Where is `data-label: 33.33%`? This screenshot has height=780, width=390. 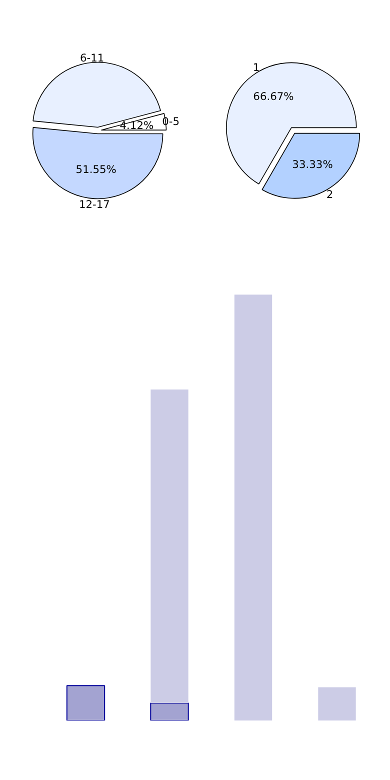 data-label: 33.33% is located at coordinates (312, 164).